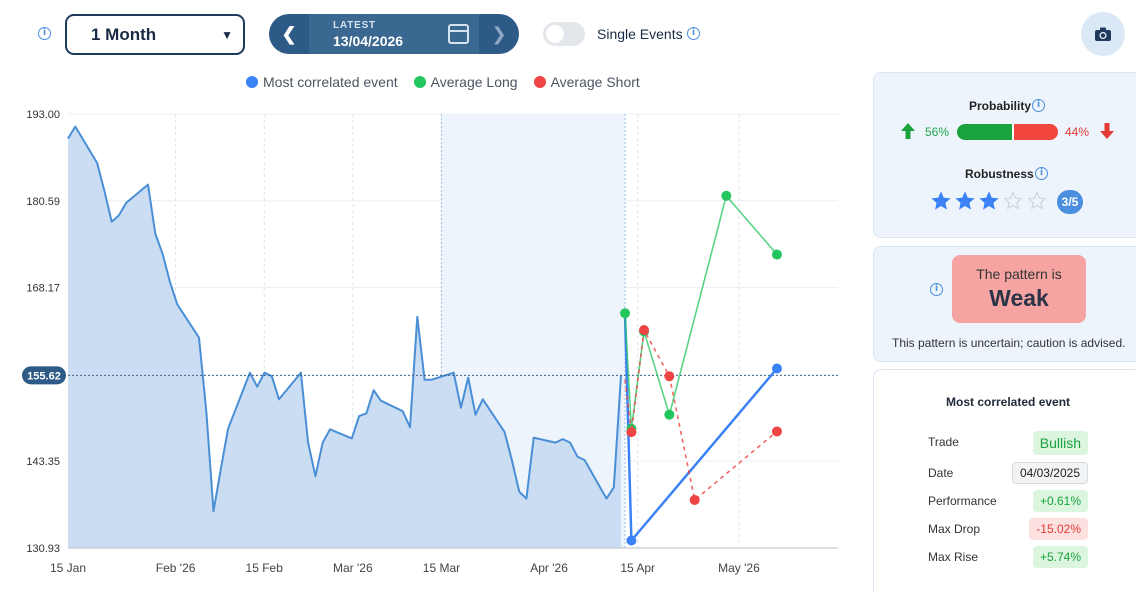  What do you see at coordinates (1049, 473) in the screenshot?
I see `event-date-value: 04/03/2025` at bounding box center [1049, 473].